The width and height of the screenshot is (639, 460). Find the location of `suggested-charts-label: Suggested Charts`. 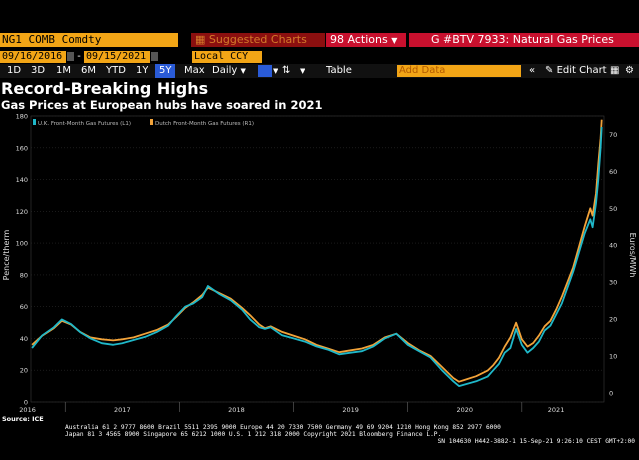

suggested-charts-label: Suggested Charts is located at coordinates (257, 39).